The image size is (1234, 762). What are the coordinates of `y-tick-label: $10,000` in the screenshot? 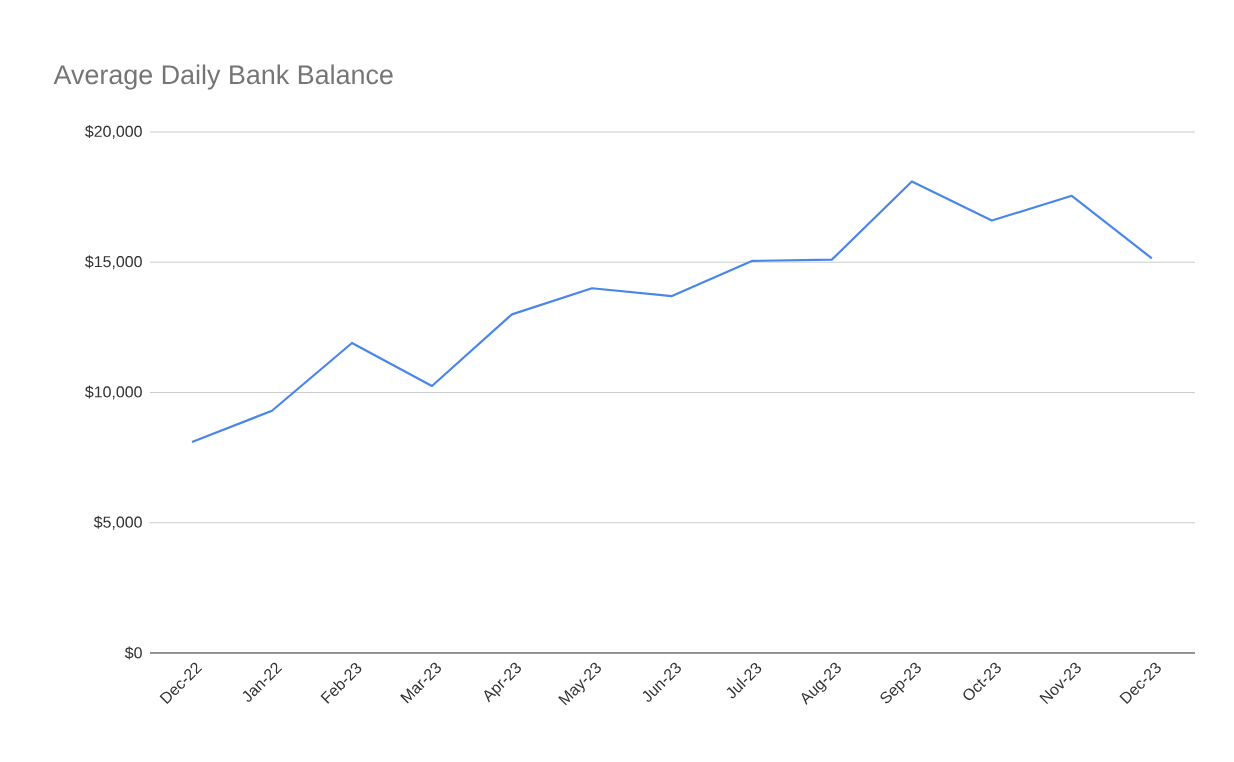 It's located at (113, 392).